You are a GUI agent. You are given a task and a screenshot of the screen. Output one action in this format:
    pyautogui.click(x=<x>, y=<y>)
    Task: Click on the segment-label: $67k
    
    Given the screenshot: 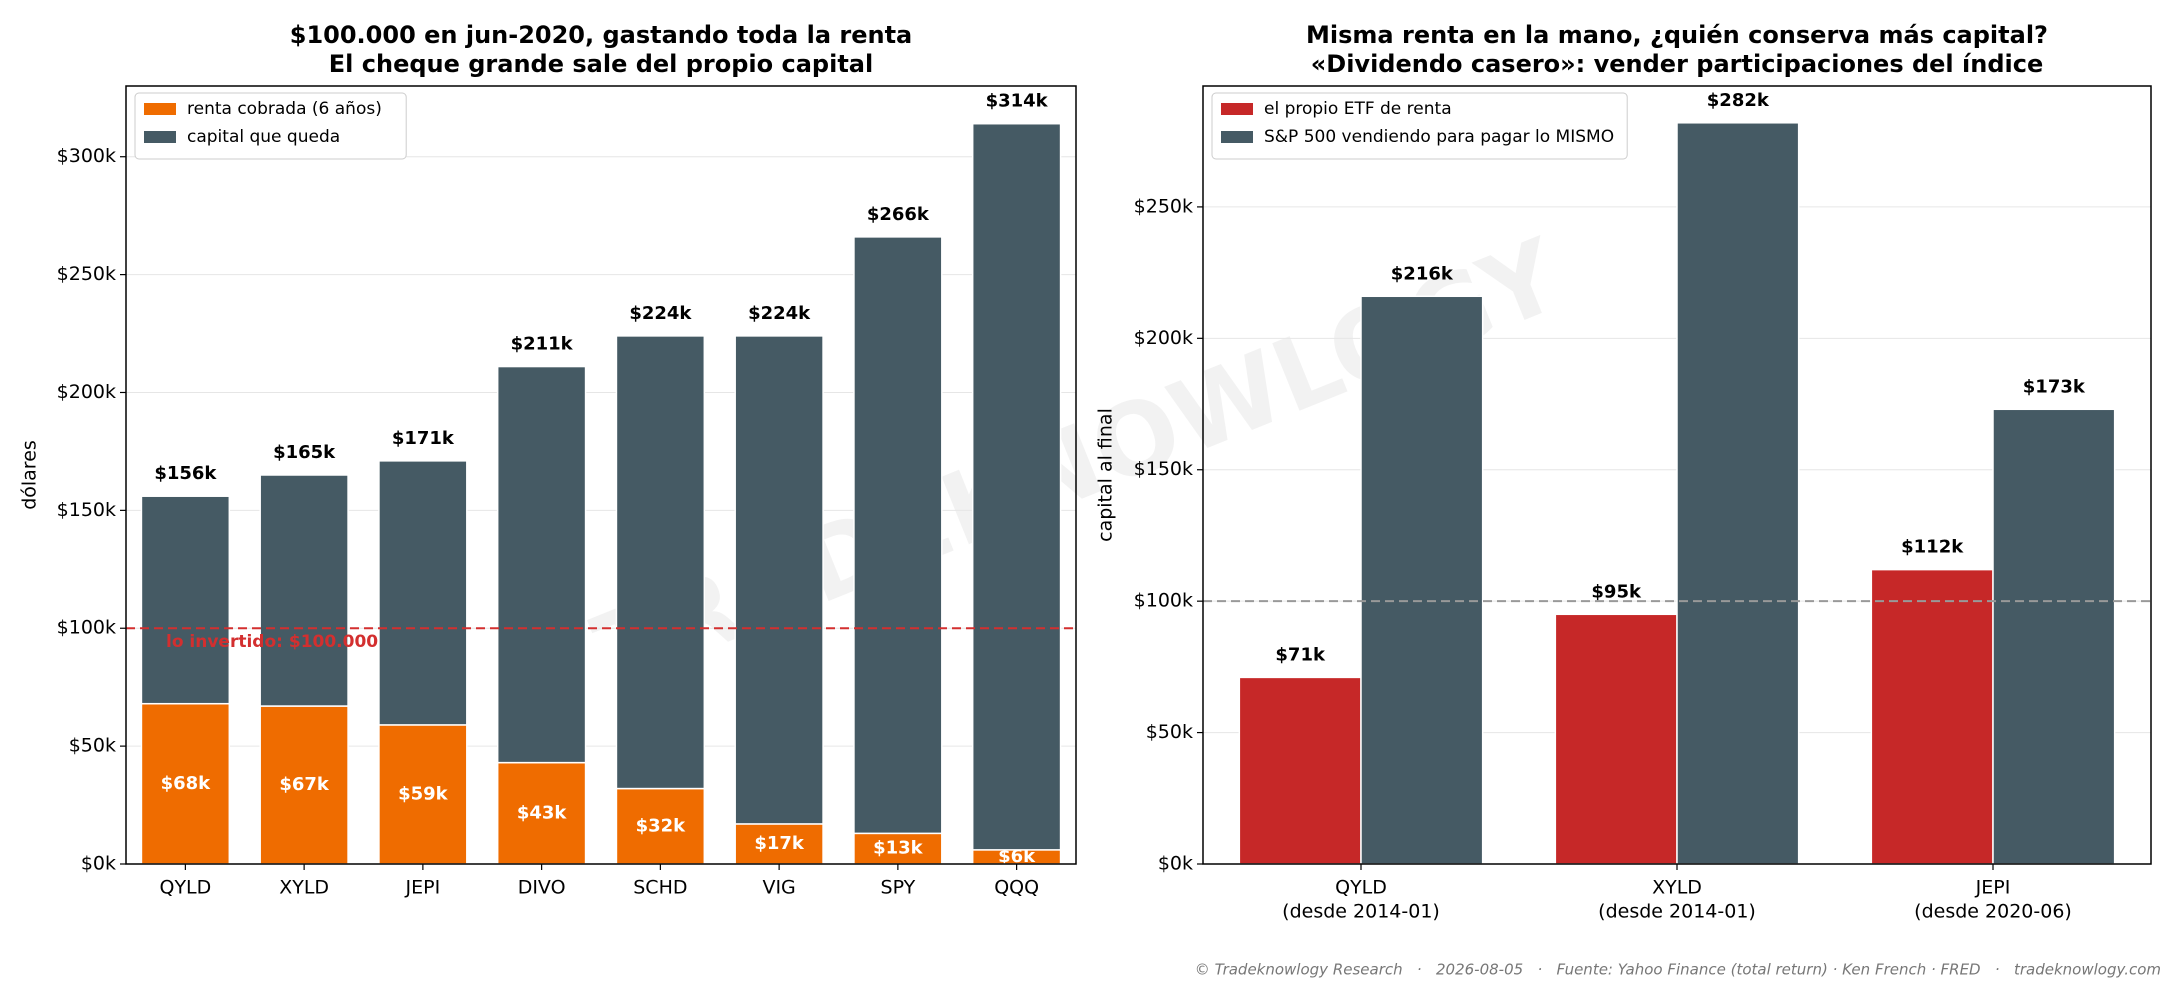 What is the action you would take?
    pyautogui.click(x=304, y=784)
    